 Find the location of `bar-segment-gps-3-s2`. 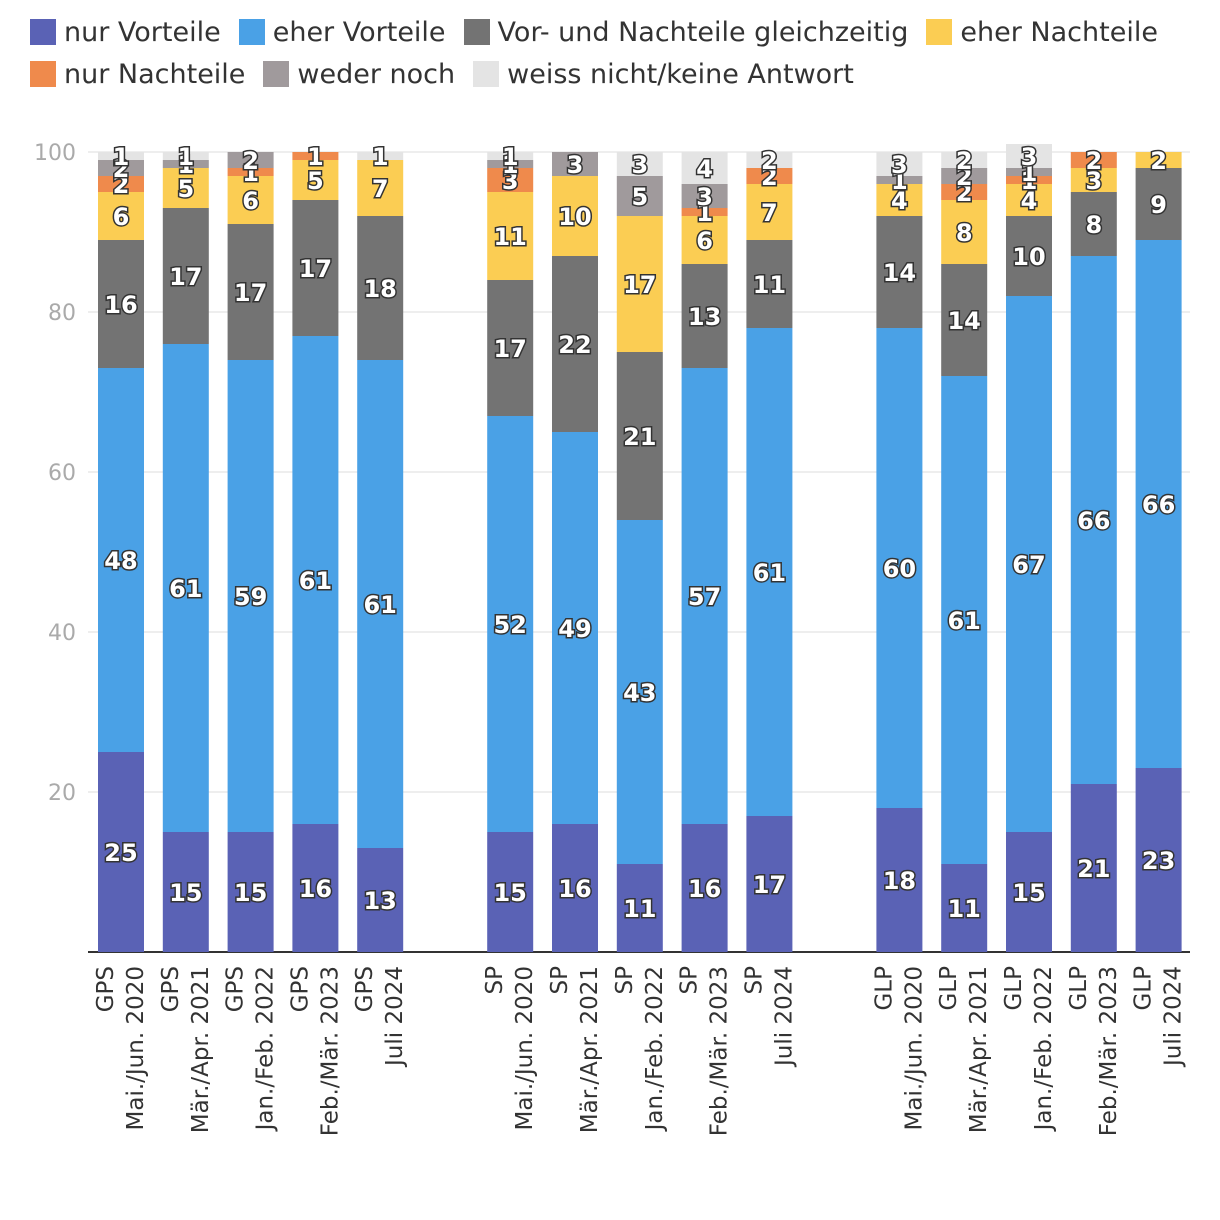

bar-segment-gps-3-s2 is located at coordinates (315, 268).